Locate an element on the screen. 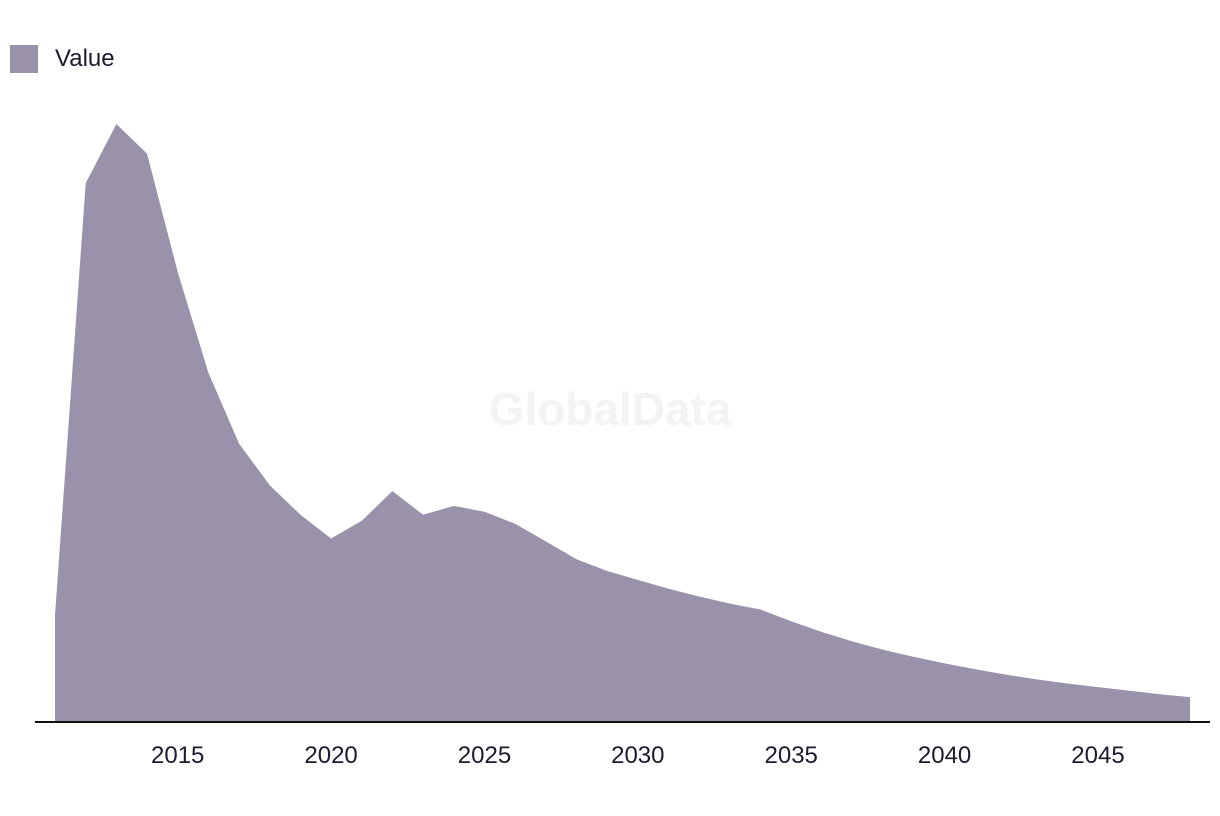  x-tick-label: 2030 is located at coordinates (637, 755).